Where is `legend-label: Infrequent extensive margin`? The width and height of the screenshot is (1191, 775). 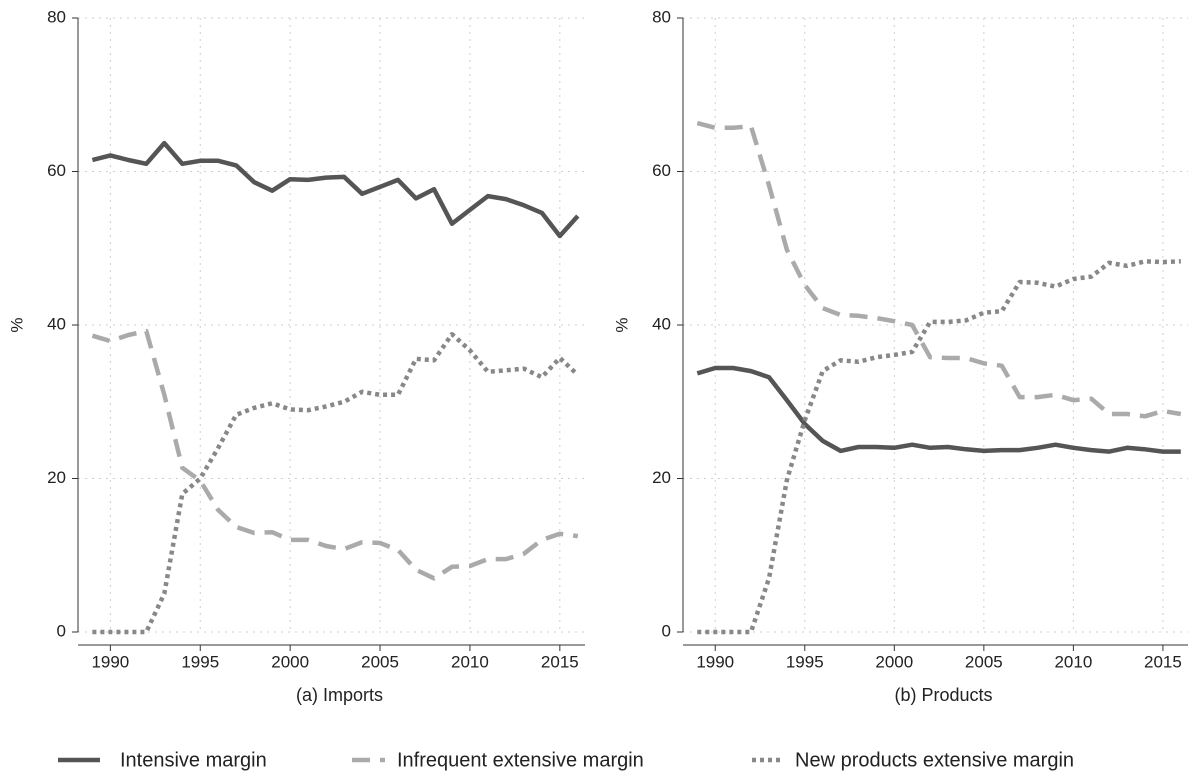 legend-label: Infrequent extensive margin is located at coordinates (520, 760).